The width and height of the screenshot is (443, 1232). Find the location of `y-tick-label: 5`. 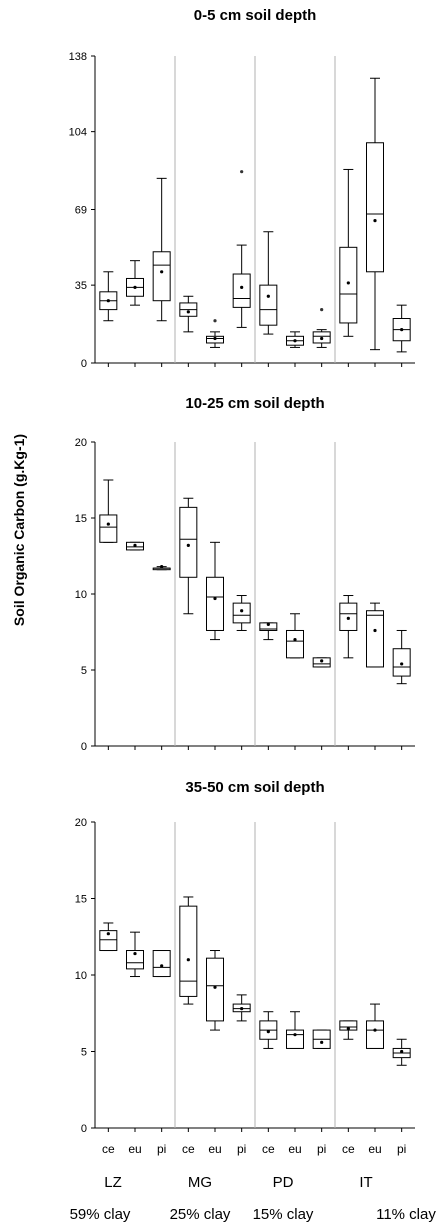

y-tick-label: 5 is located at coordinates (84, 671).